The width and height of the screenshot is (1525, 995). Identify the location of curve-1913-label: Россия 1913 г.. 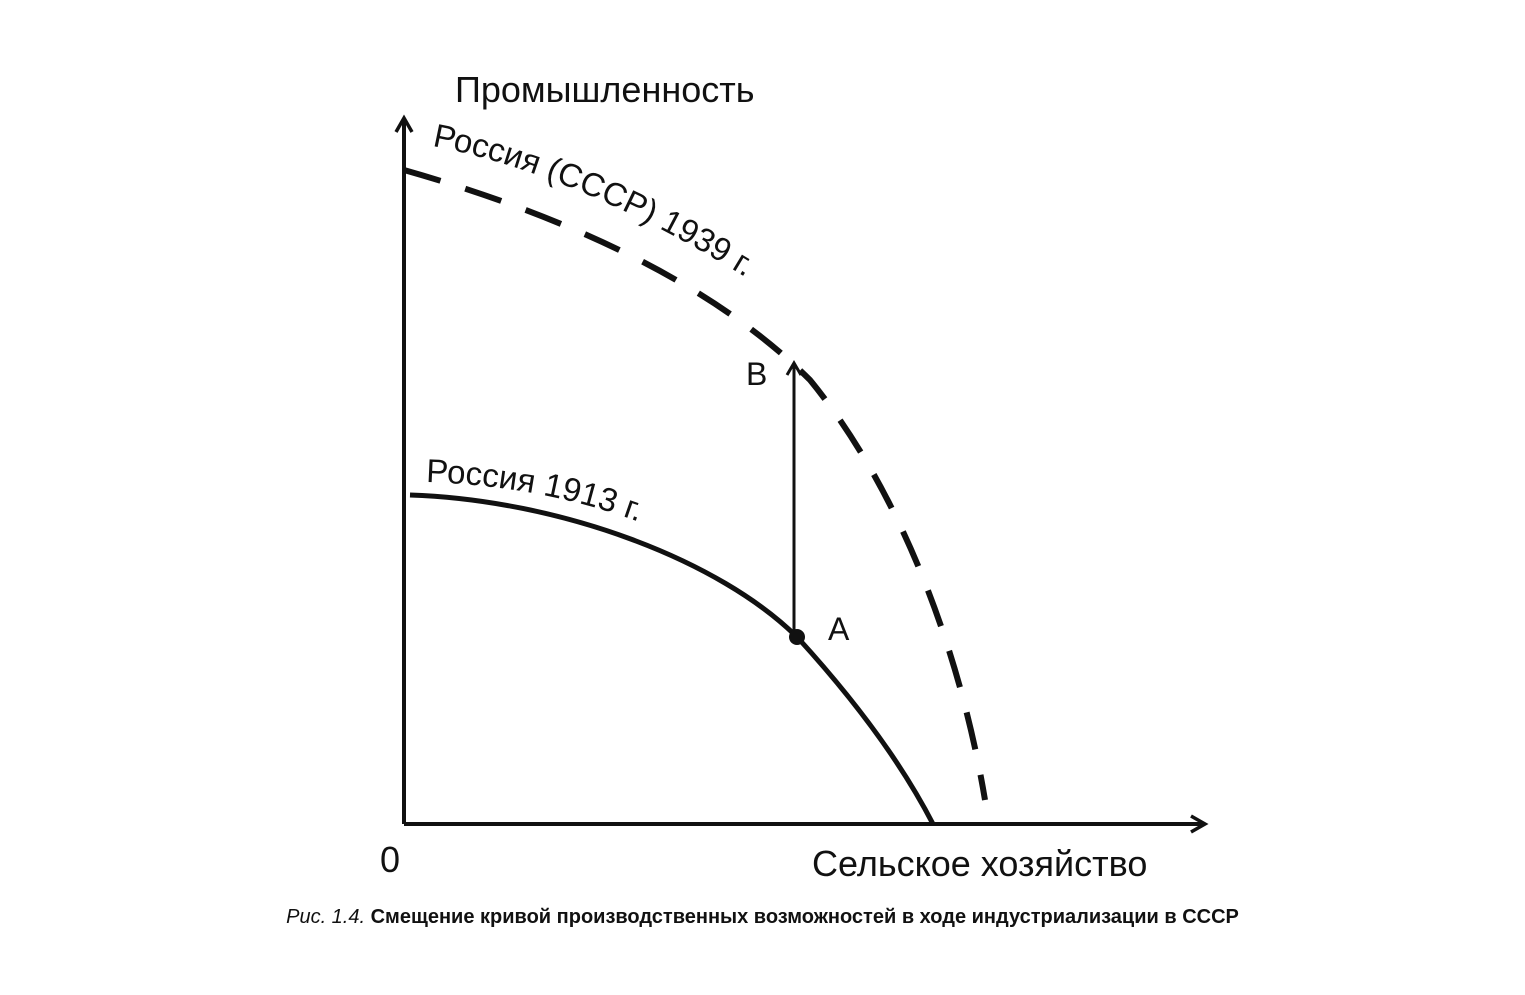
(537, 490).